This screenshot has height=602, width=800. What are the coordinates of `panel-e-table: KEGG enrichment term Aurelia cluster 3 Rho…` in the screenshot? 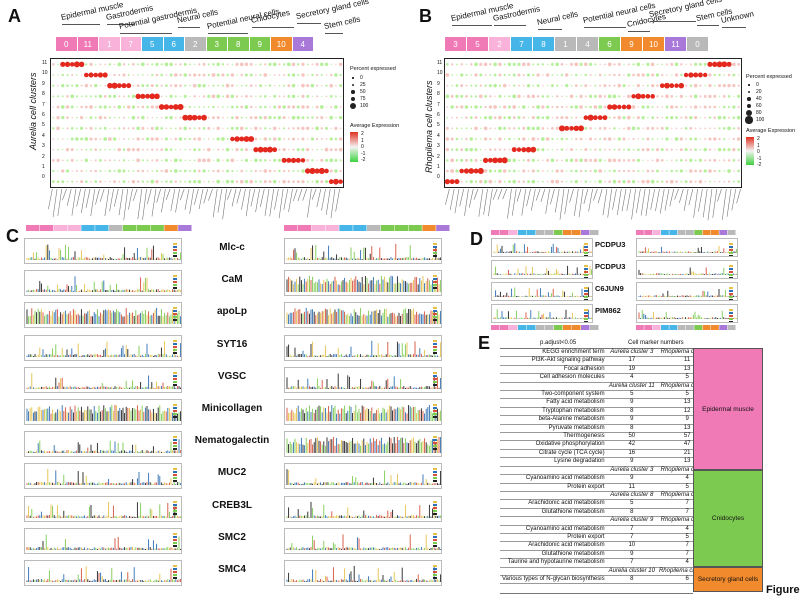 It's located at (609, 467).